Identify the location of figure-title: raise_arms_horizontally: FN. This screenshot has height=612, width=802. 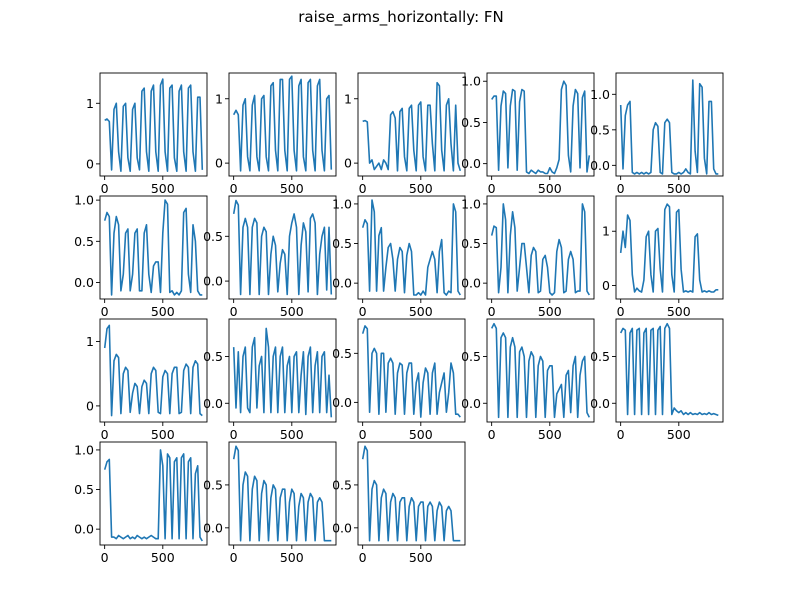
(401, 17).